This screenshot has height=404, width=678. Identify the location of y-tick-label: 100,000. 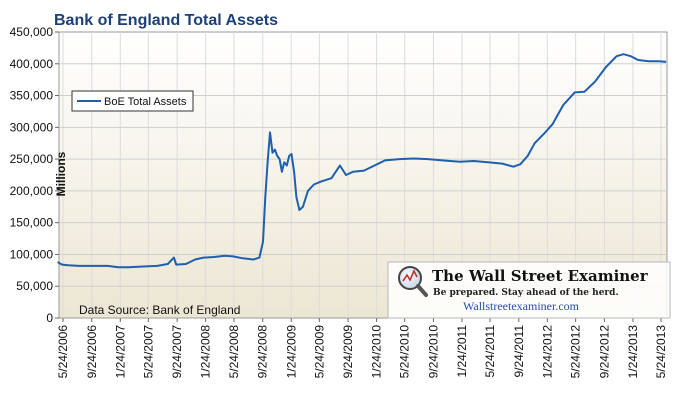
(32, 254).